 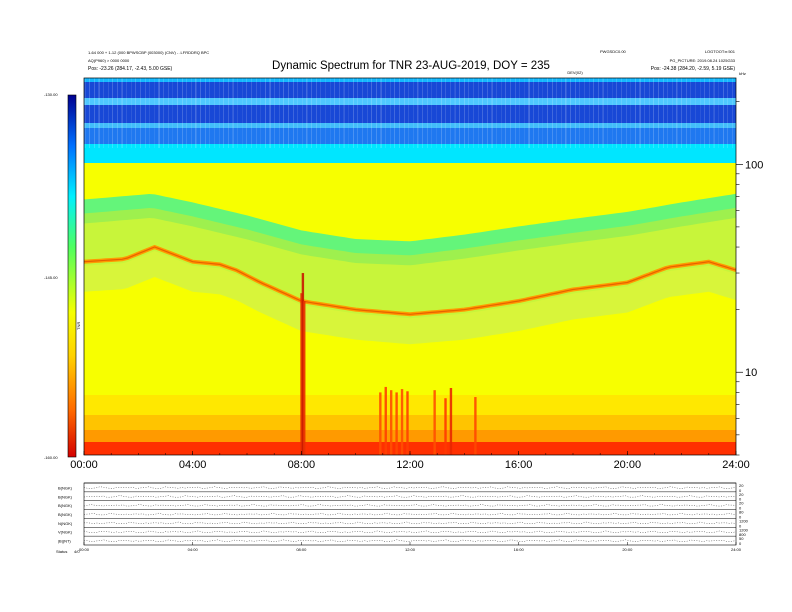 I want to click on x-tick-label: 04:00, so click(x=193, y=465).